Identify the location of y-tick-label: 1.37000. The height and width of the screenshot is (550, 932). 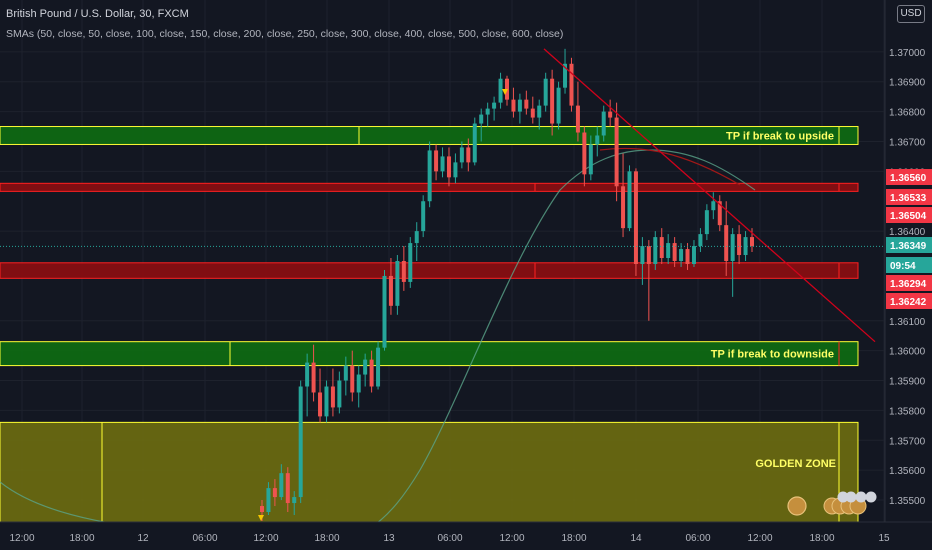
(907, 53).